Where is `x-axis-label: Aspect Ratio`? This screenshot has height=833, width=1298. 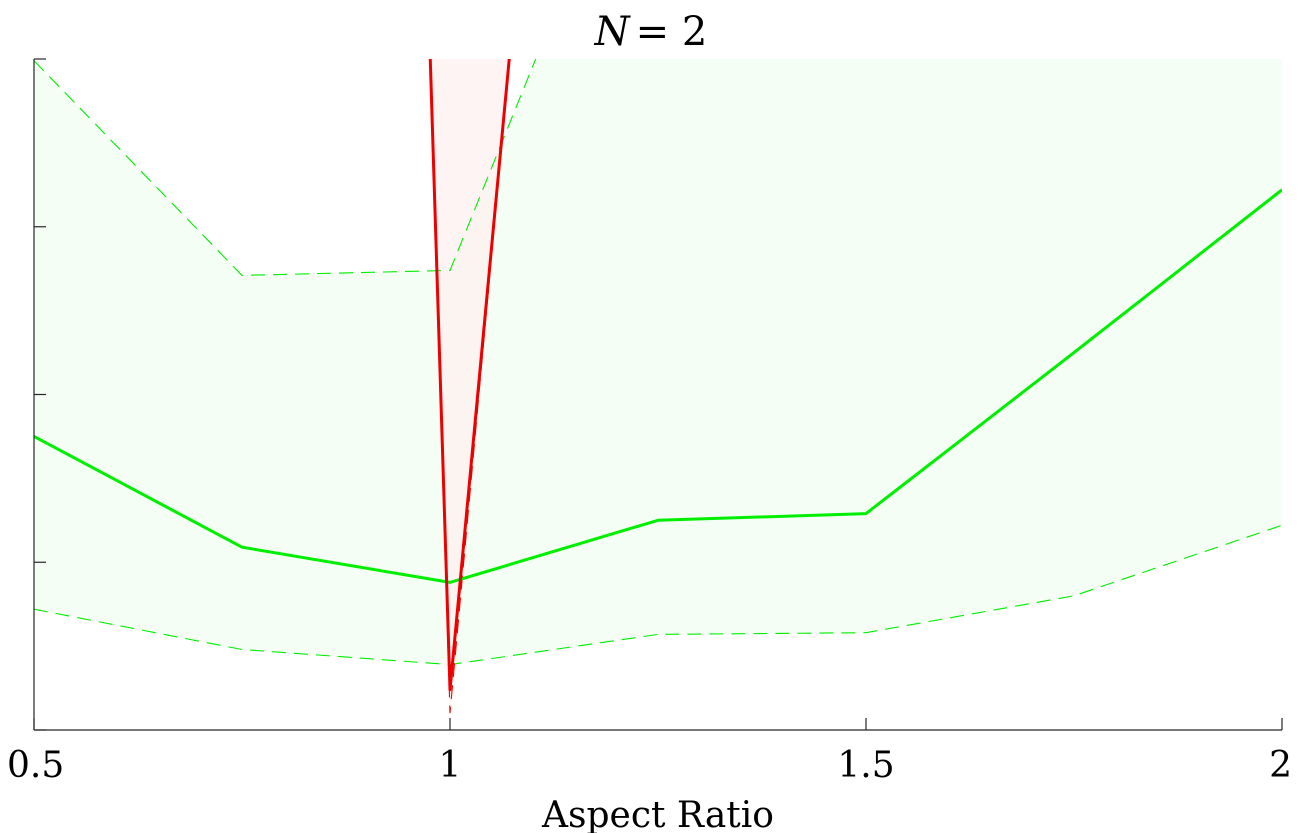
x-axis-label: Aspect Ratio is located at coordinates (657, 814).